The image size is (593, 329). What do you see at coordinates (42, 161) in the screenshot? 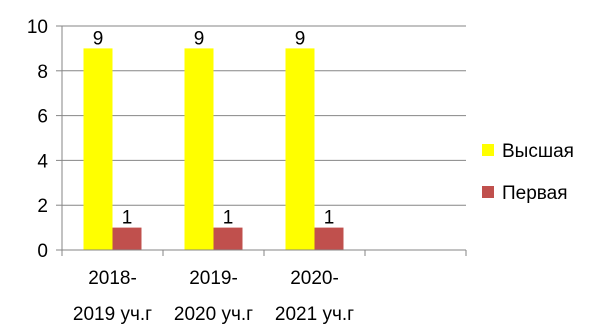
I see `y-tick-label: 4` at bounding box center [42, 161].